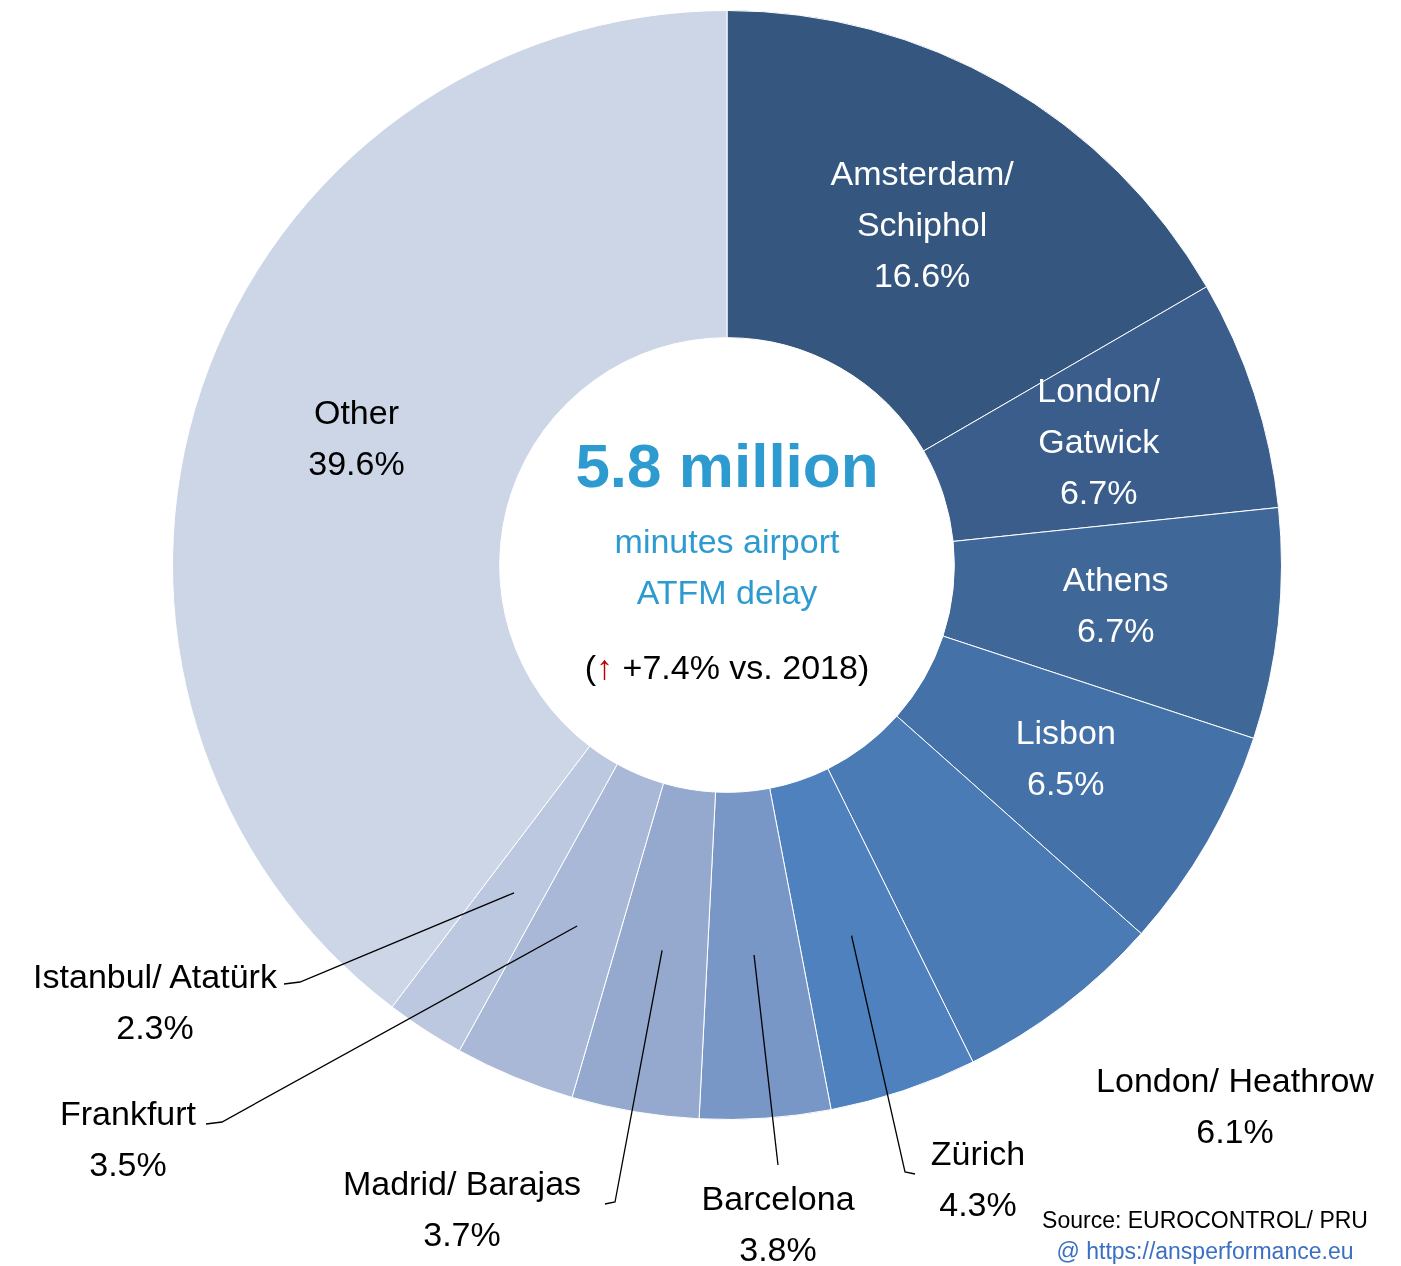 This screenshot has width=1401, height=1266. Describe the element at coordinates (1235, 1130) in the screenshot. I see `data-label: 6.1%` at that location.